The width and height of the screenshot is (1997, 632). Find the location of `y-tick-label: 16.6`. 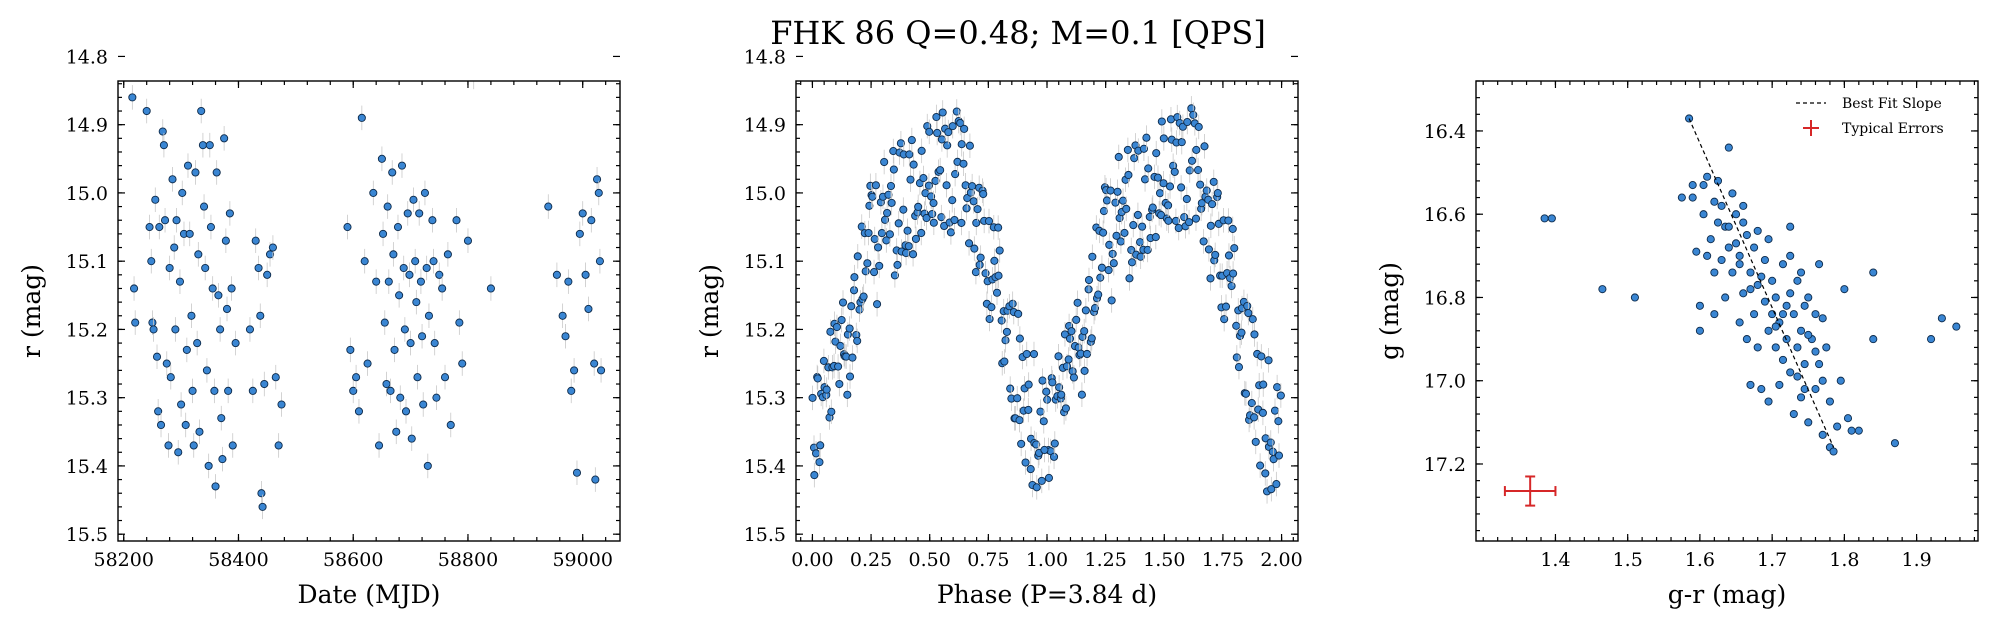

y-tick-label: 16.6 is located at coordinates (1445, 215).